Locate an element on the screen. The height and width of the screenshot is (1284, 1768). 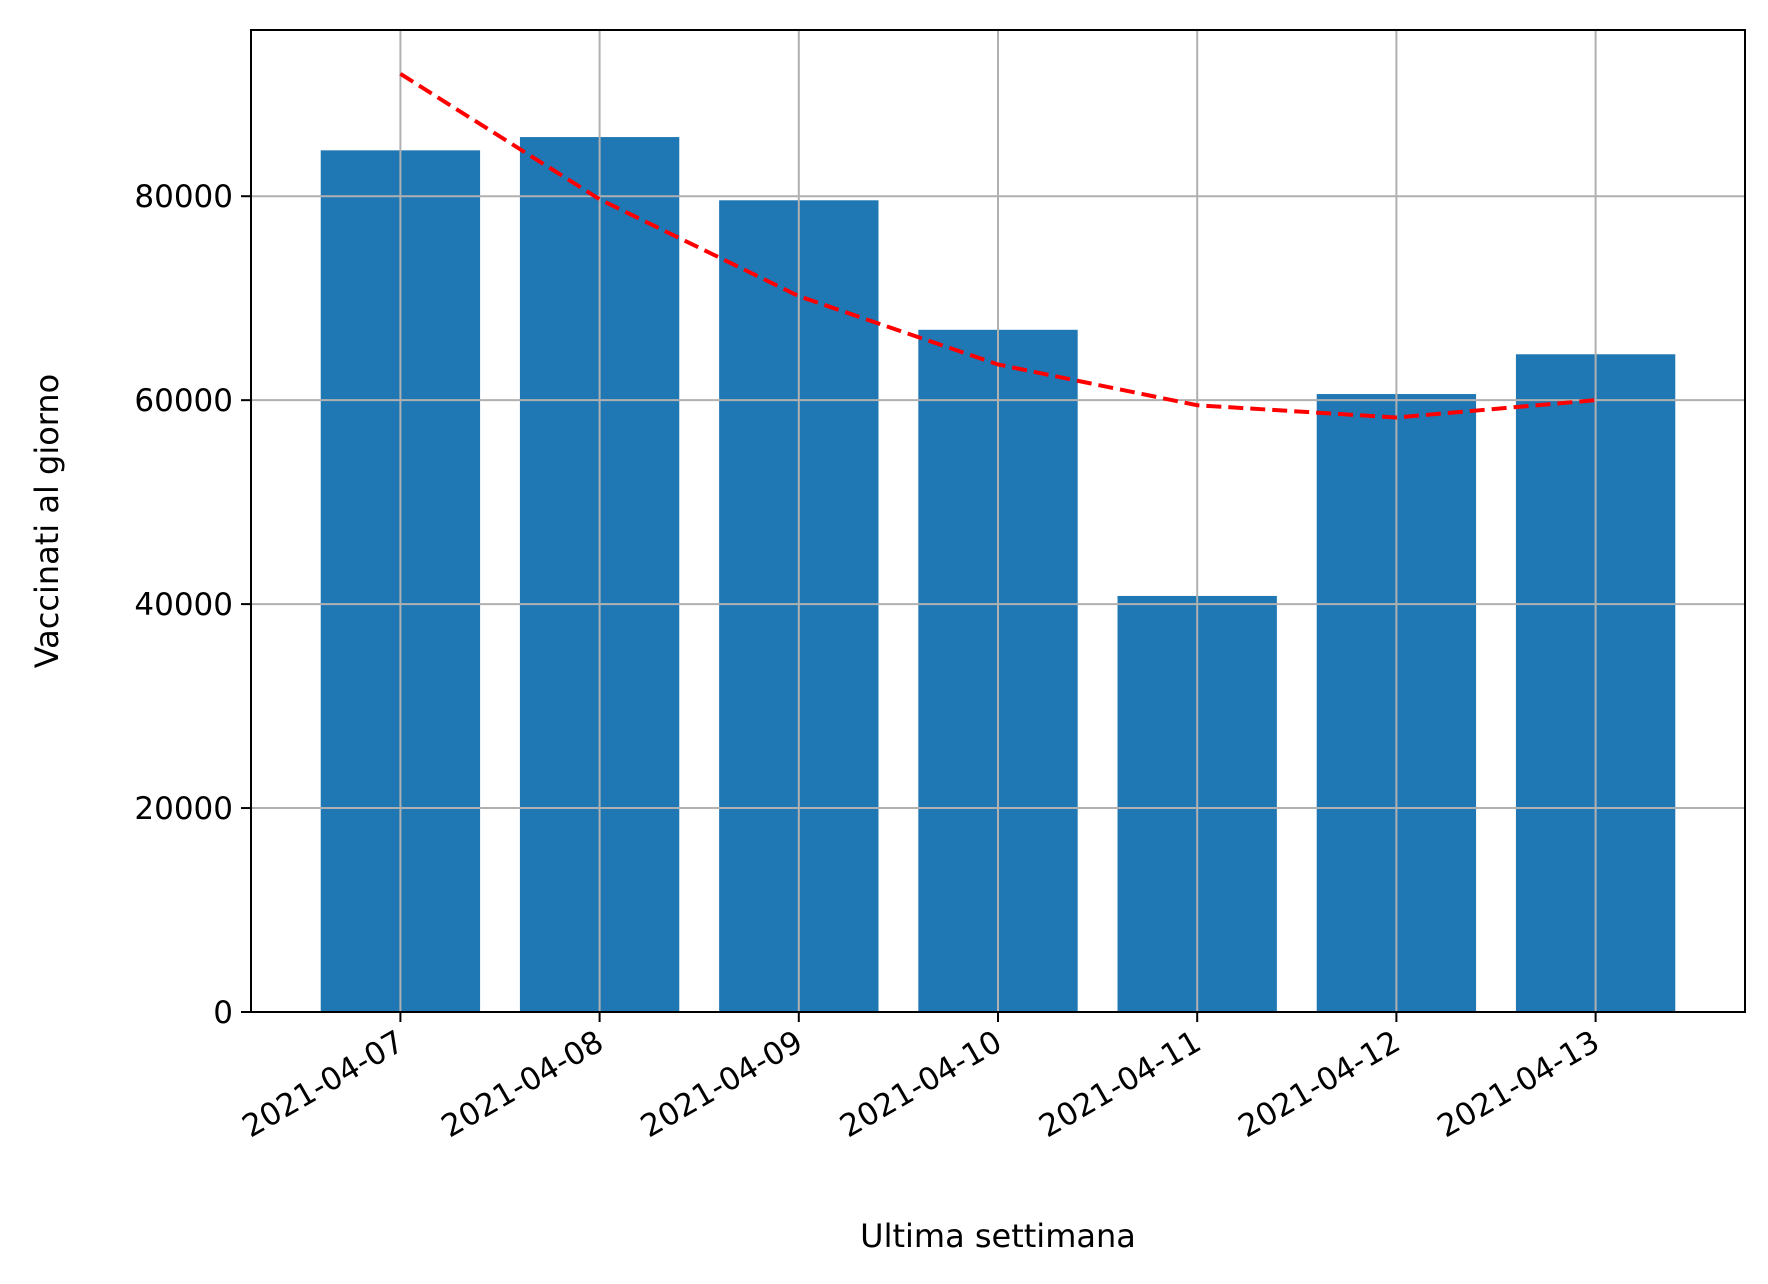
x-axis-label: Ultima settimana is located at coordinates (998, 1236).